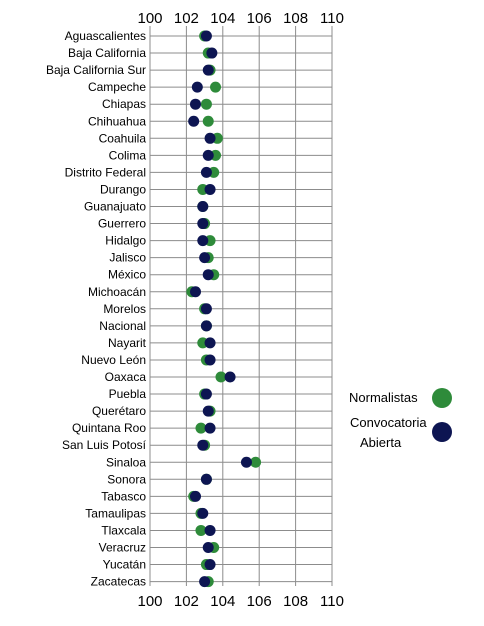  Describe the element at coordinates (206, 326) in the screenshot. I see `point-convocatoria-abierta-nacional` at that location.